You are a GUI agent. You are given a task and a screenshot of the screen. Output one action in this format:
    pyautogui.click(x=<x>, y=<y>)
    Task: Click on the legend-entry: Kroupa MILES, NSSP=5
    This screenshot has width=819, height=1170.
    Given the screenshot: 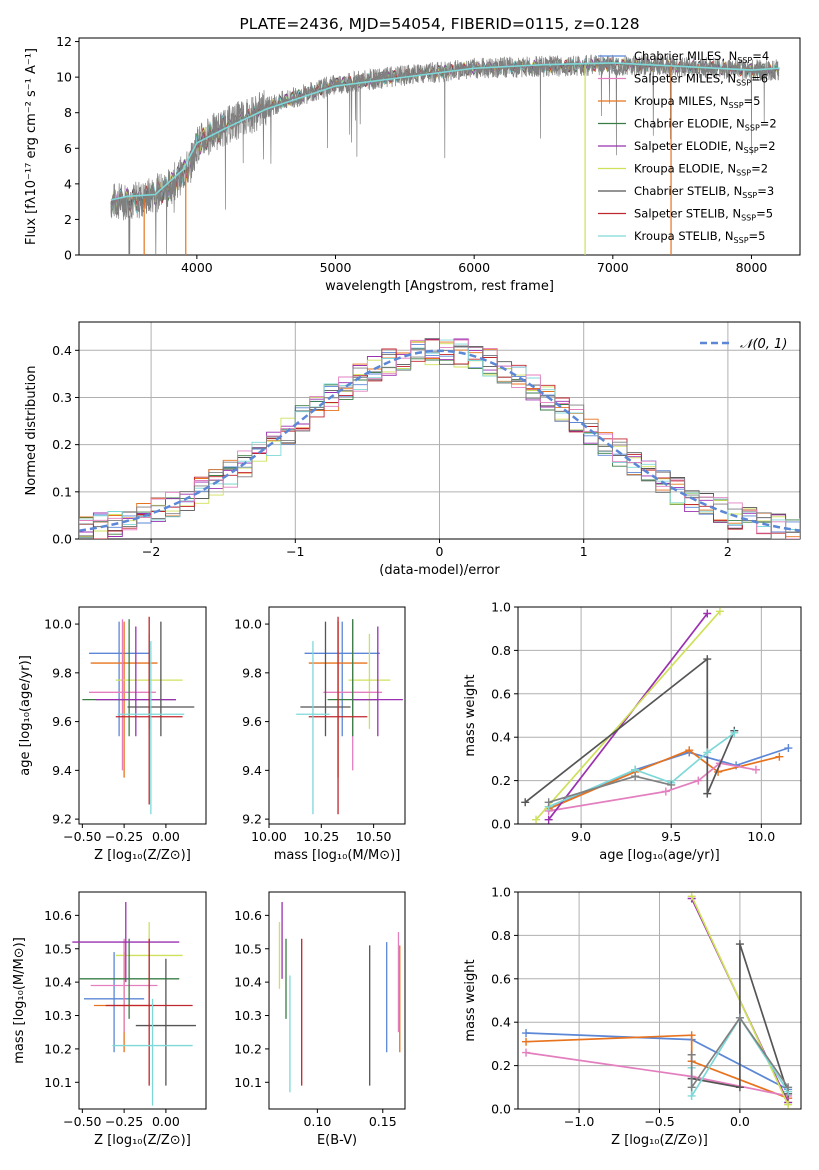 What is the action you would take?
    pyautogui.click(x=697, y=102)
    